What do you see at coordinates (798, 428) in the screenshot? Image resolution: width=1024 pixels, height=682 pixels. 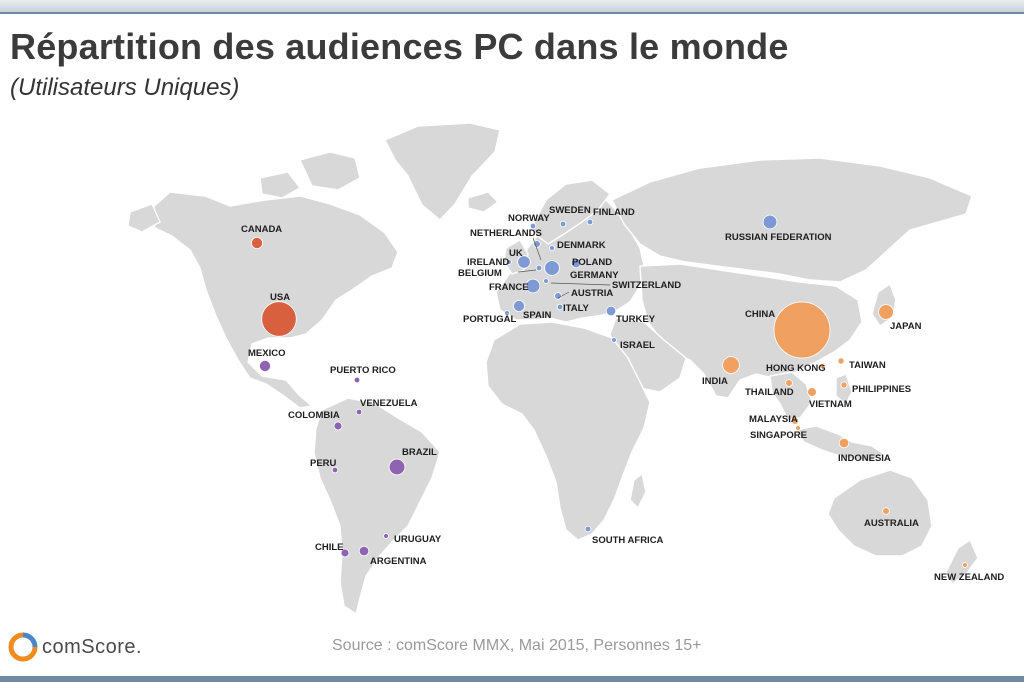 I see `bubble-singapore` at bounding box center [798, 428].